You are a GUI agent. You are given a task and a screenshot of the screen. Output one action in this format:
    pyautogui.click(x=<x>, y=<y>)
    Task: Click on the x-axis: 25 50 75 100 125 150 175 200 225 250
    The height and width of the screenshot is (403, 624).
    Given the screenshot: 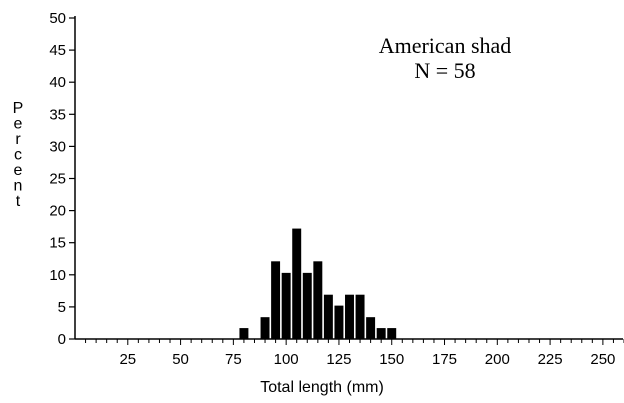 What is the action you would take?
    pyautogui.click(x=349, y=353)
    